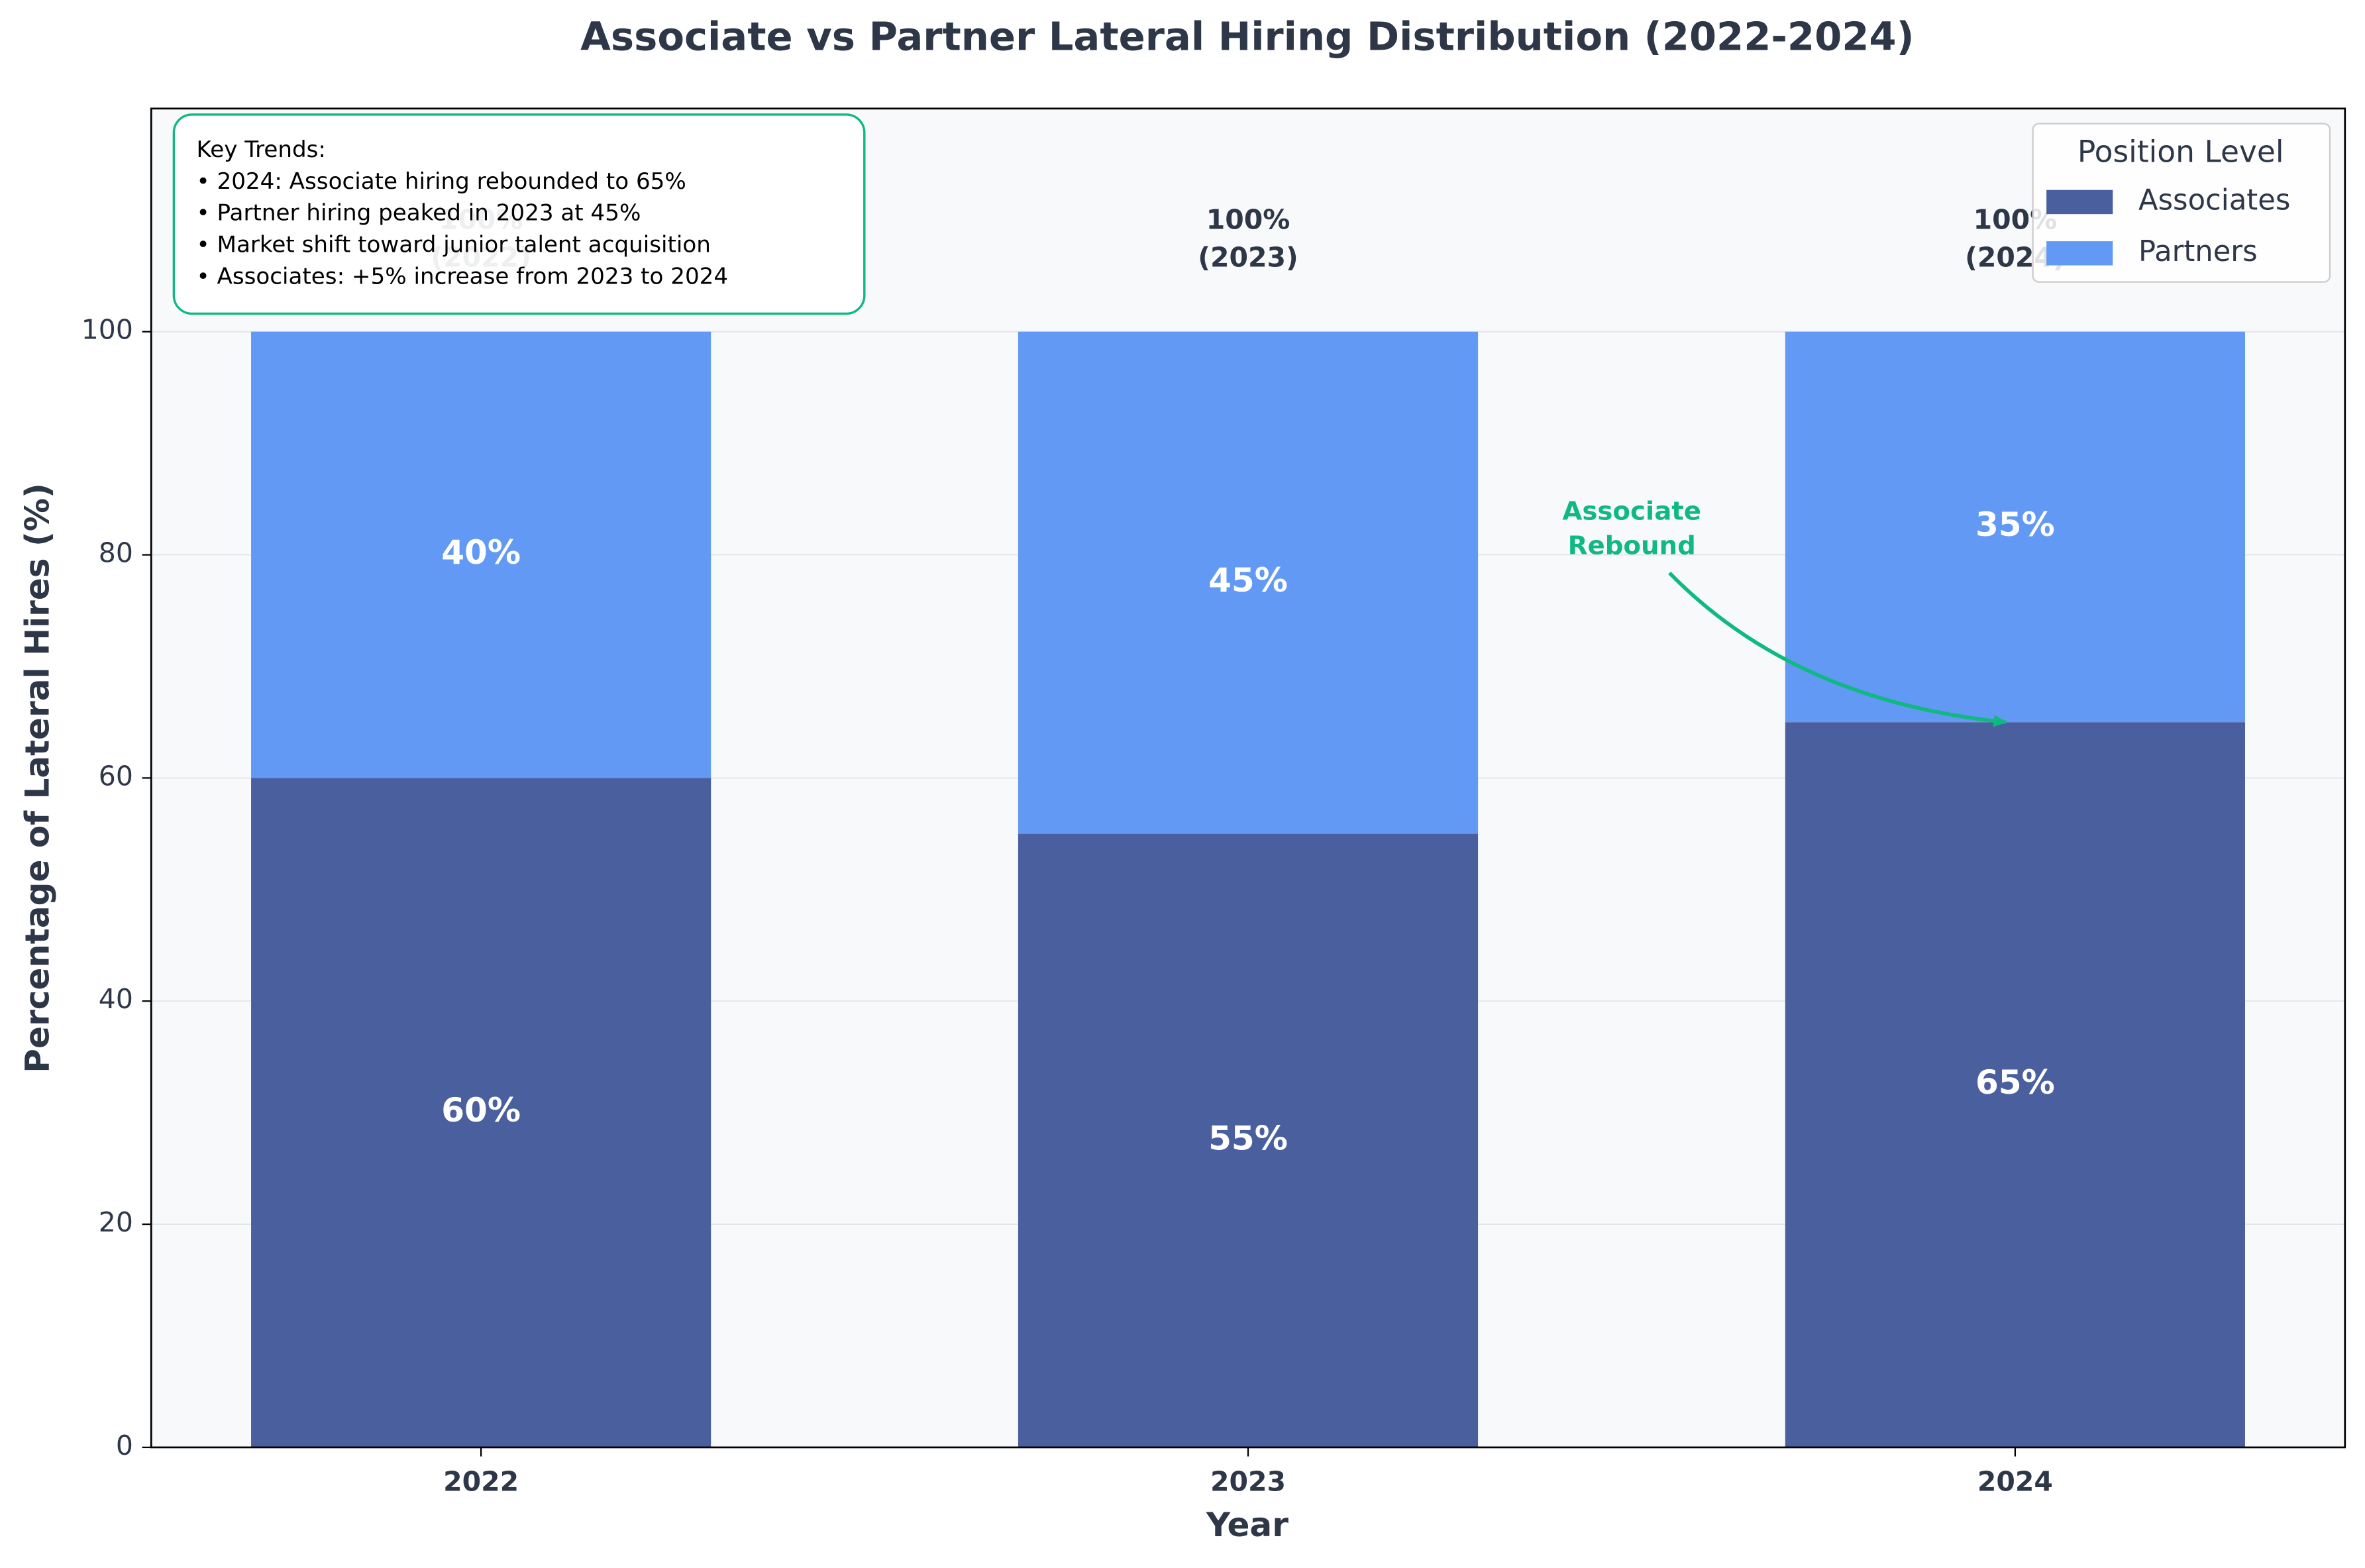 The width and height of the screenshot is (2365, 1568). I want to click on y-tick-label: 100, so click(107, 330).